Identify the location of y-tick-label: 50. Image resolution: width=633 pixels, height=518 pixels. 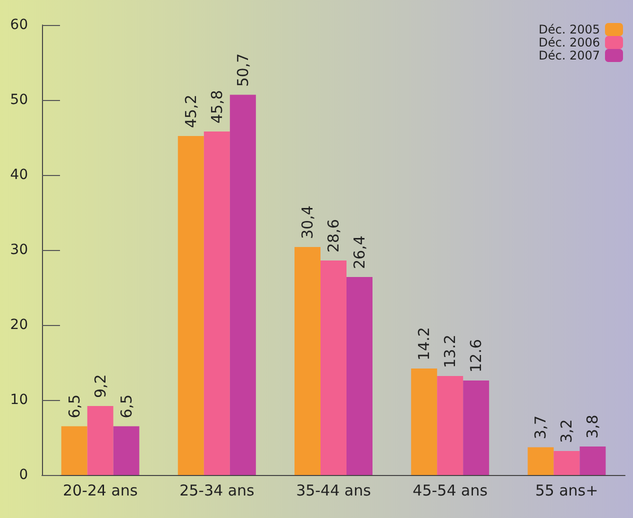
(19, 100).